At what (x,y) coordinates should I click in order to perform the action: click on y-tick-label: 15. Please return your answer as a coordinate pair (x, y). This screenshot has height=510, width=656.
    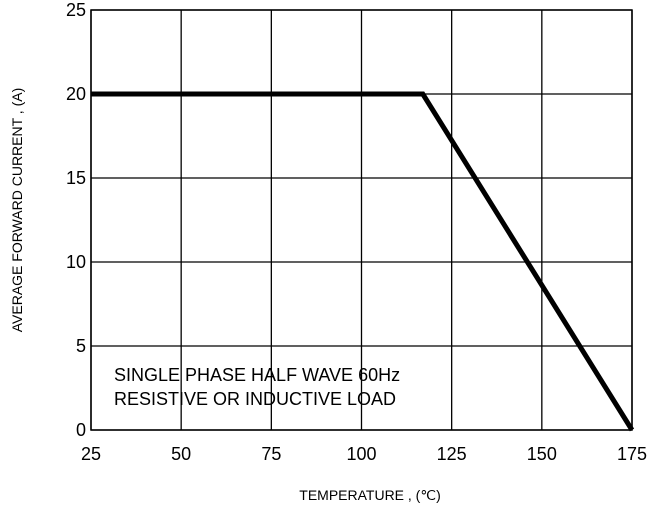
    Looking at the image, I should click on (76, 178).